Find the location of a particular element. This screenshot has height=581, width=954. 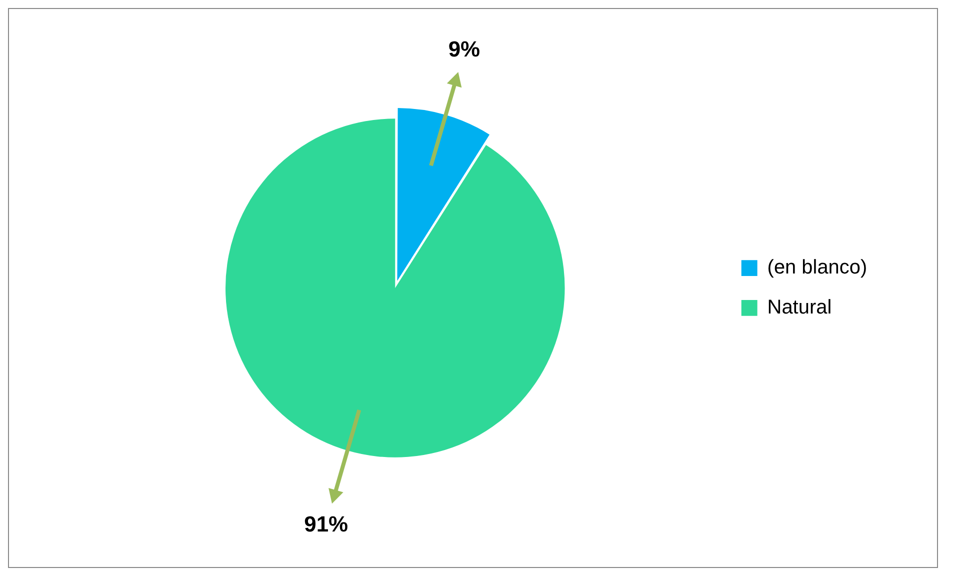

data-label: 91% is located at coordinates (326, 523).